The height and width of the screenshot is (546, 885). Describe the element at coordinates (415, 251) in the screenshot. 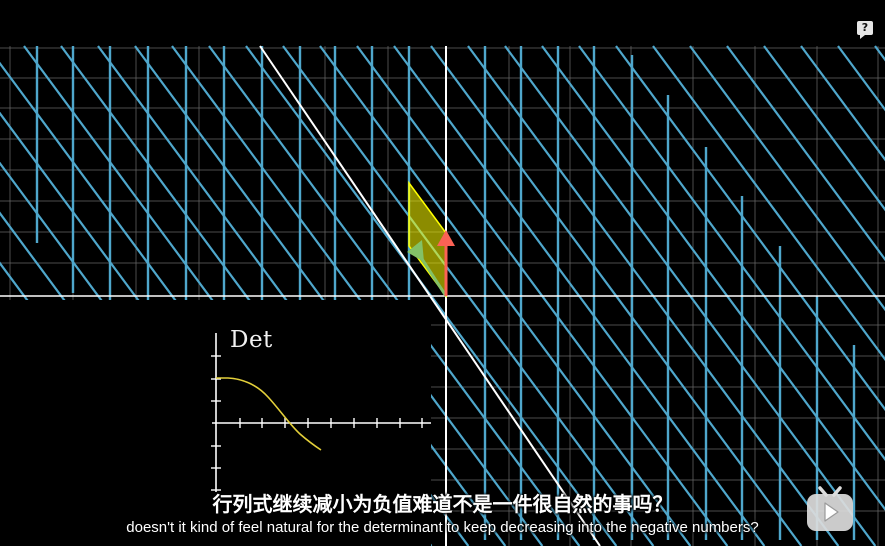

I see `basis-vector-i-arrowhead` at that location.